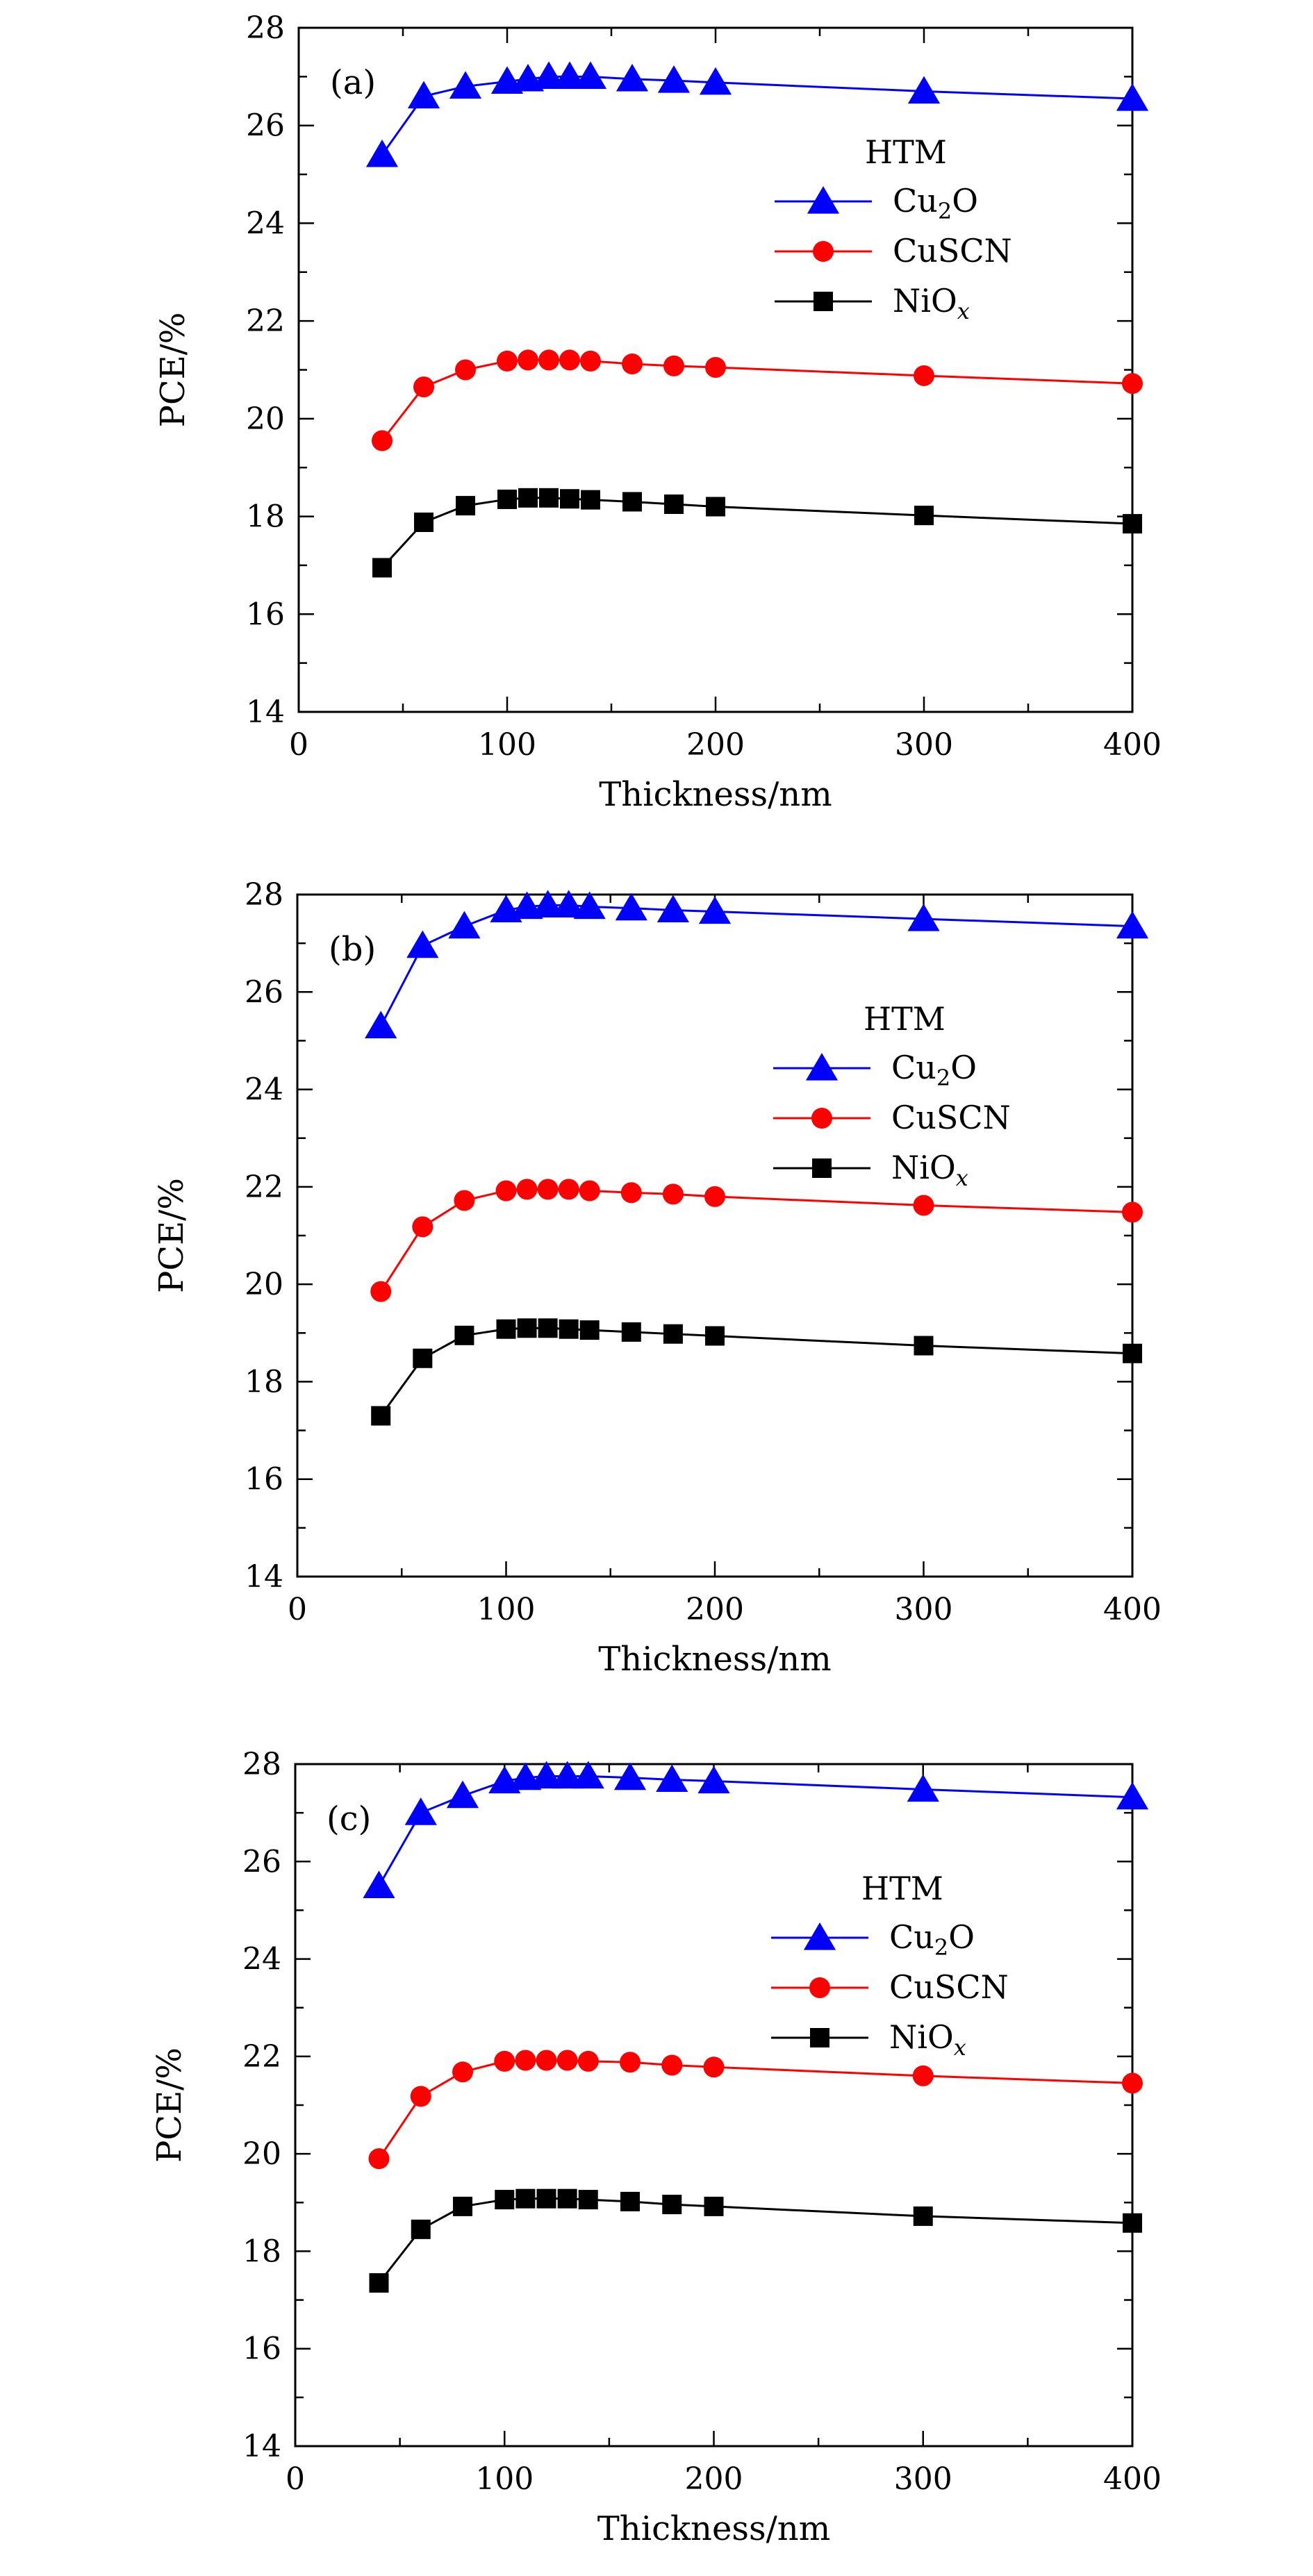  What do you see at coordinates (715, 794) in the screenshot?
I see `x-axis-title: Thickness/nm` at bounding box center [715, 794].